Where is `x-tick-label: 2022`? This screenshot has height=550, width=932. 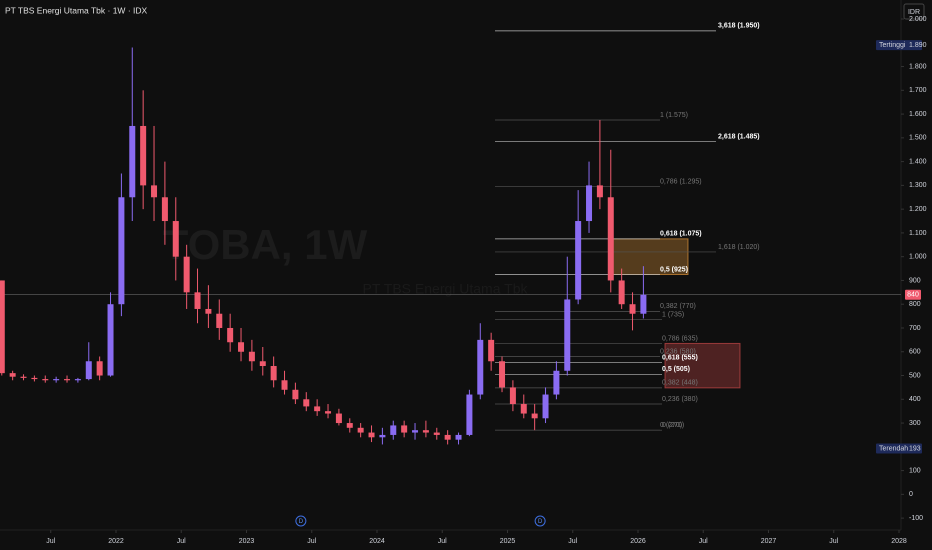
x-tick-label: 2022 is located at coordinates (116, 541).